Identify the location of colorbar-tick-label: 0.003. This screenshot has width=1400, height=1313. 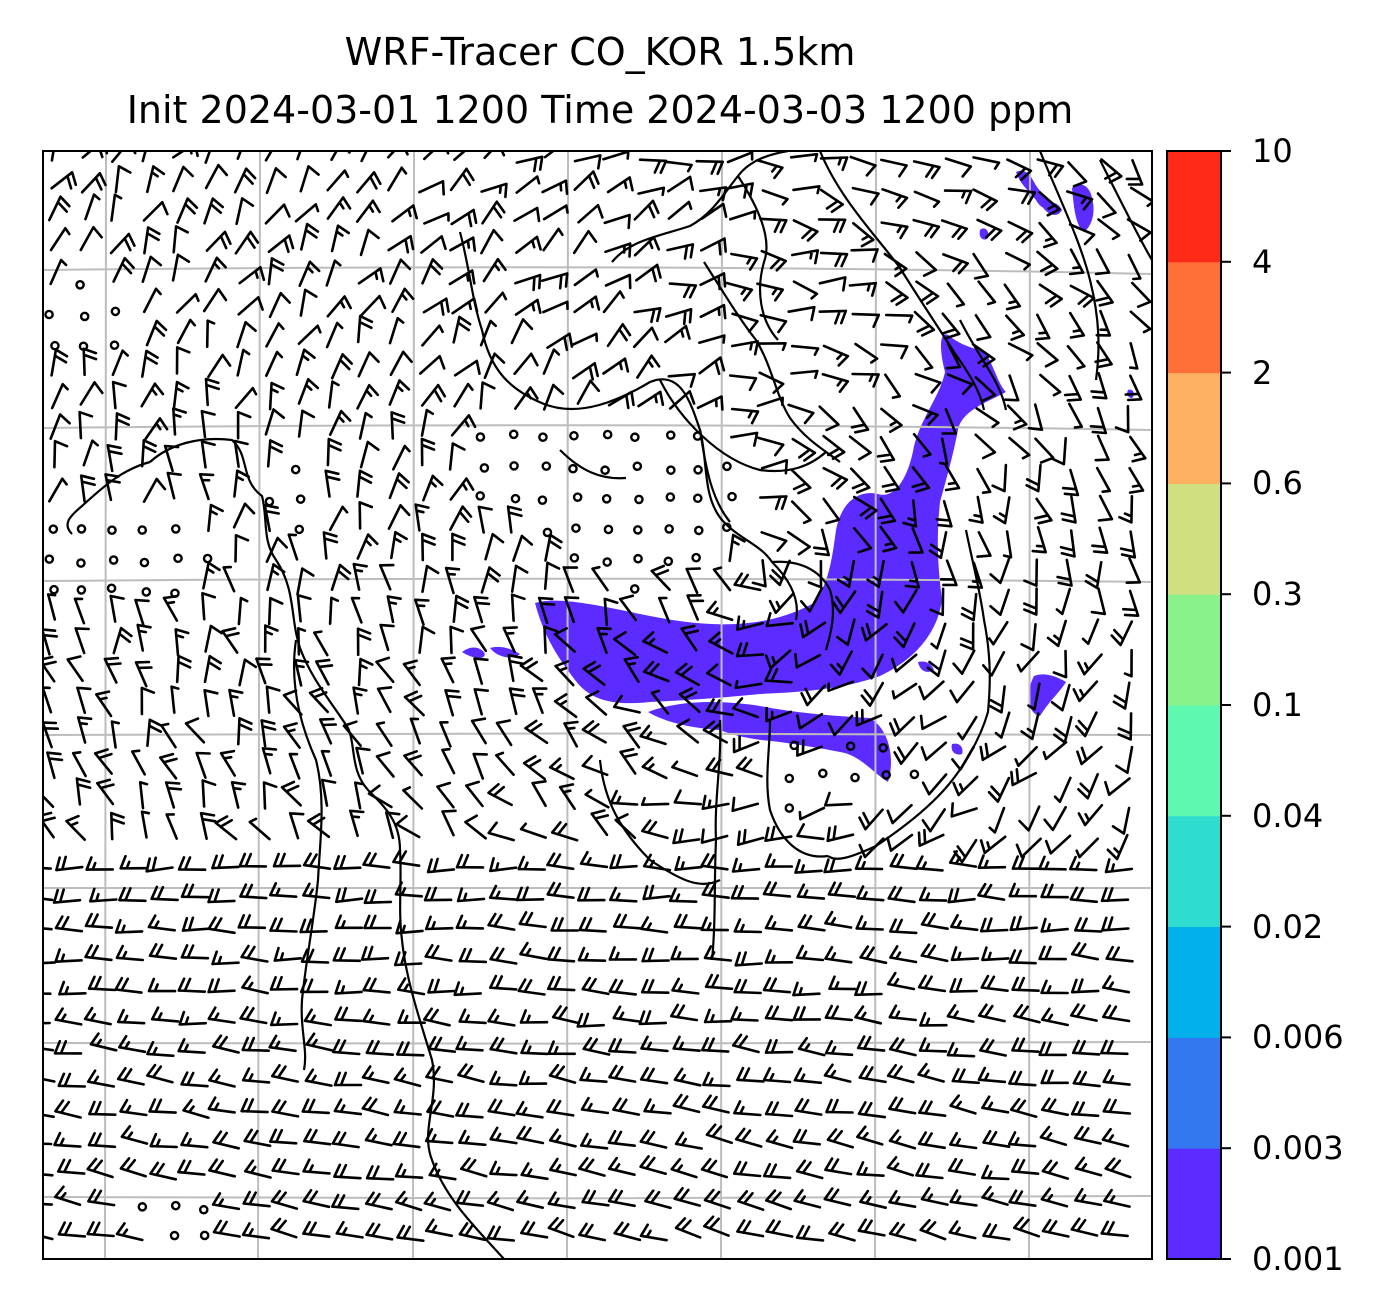
(1298, 1148).